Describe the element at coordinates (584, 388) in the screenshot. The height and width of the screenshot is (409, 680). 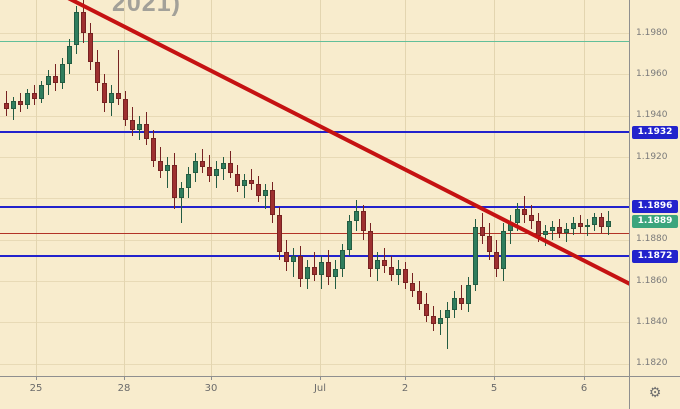
I see `time-tick-label: 6` at that location.